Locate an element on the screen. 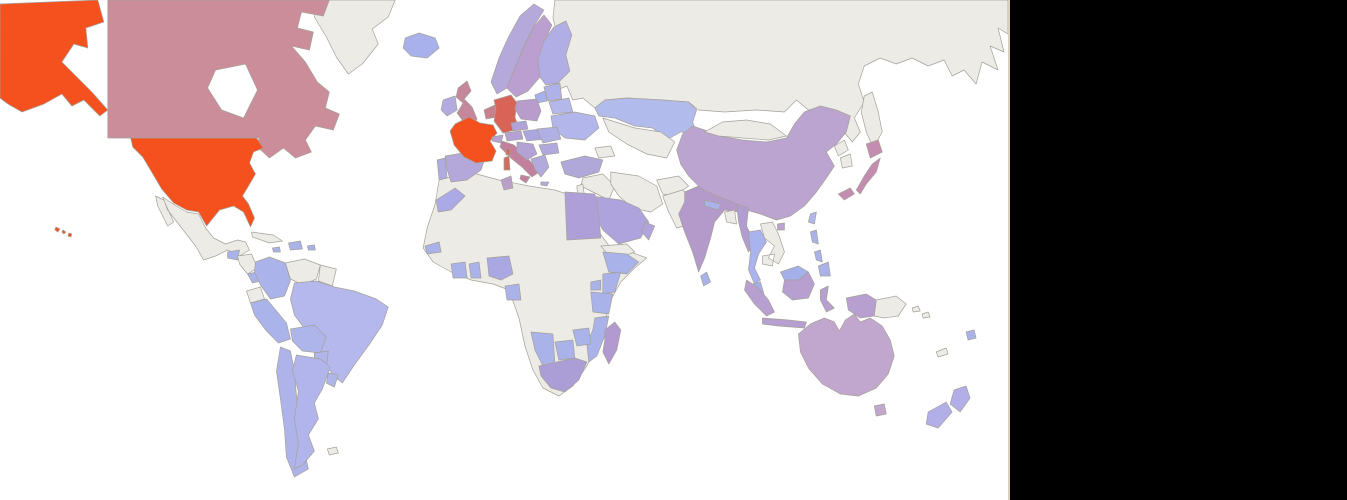  country-egypt is located at coordinates (583, 216).